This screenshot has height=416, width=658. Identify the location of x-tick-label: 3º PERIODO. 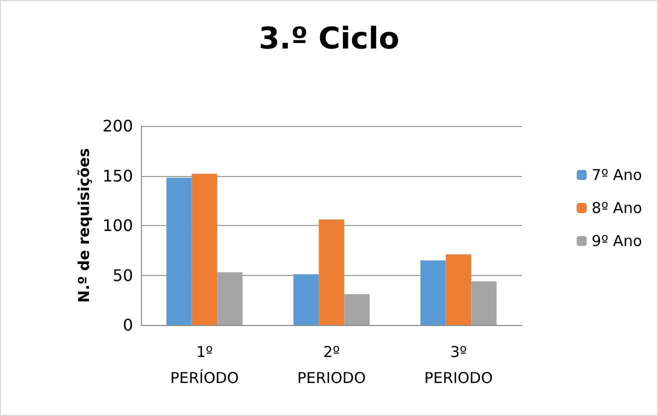
(458, 365).